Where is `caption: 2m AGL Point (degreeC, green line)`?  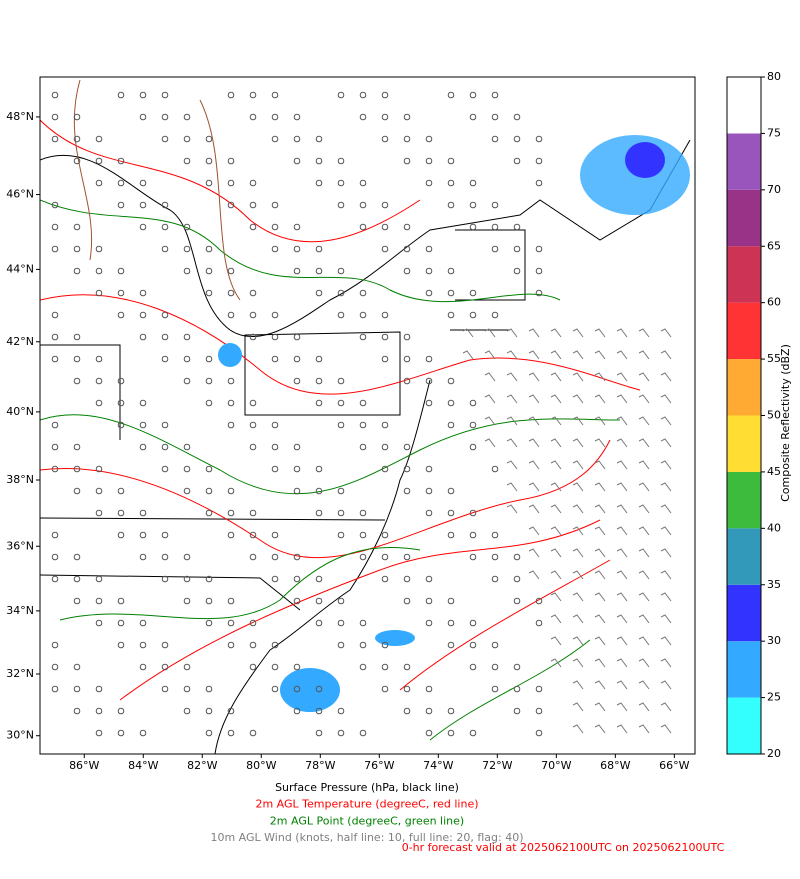
caption: 2m AGL Point (degreeC, green line) is located at coordinates (367, 820).